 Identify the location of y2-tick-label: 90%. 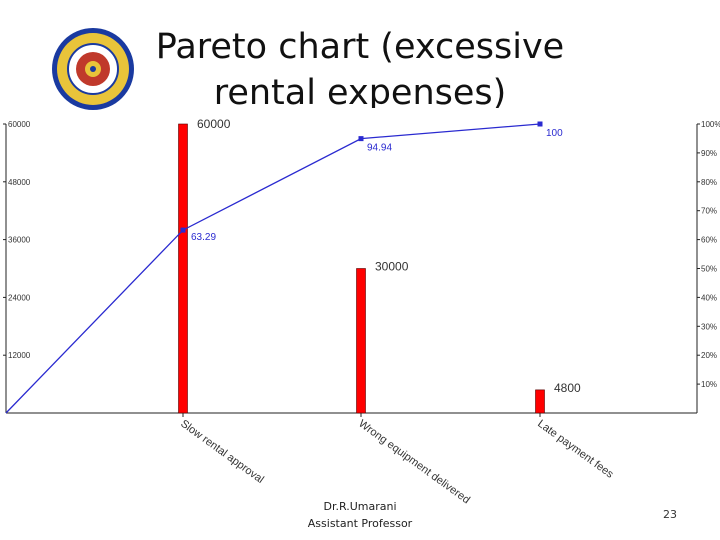
(709, 153).